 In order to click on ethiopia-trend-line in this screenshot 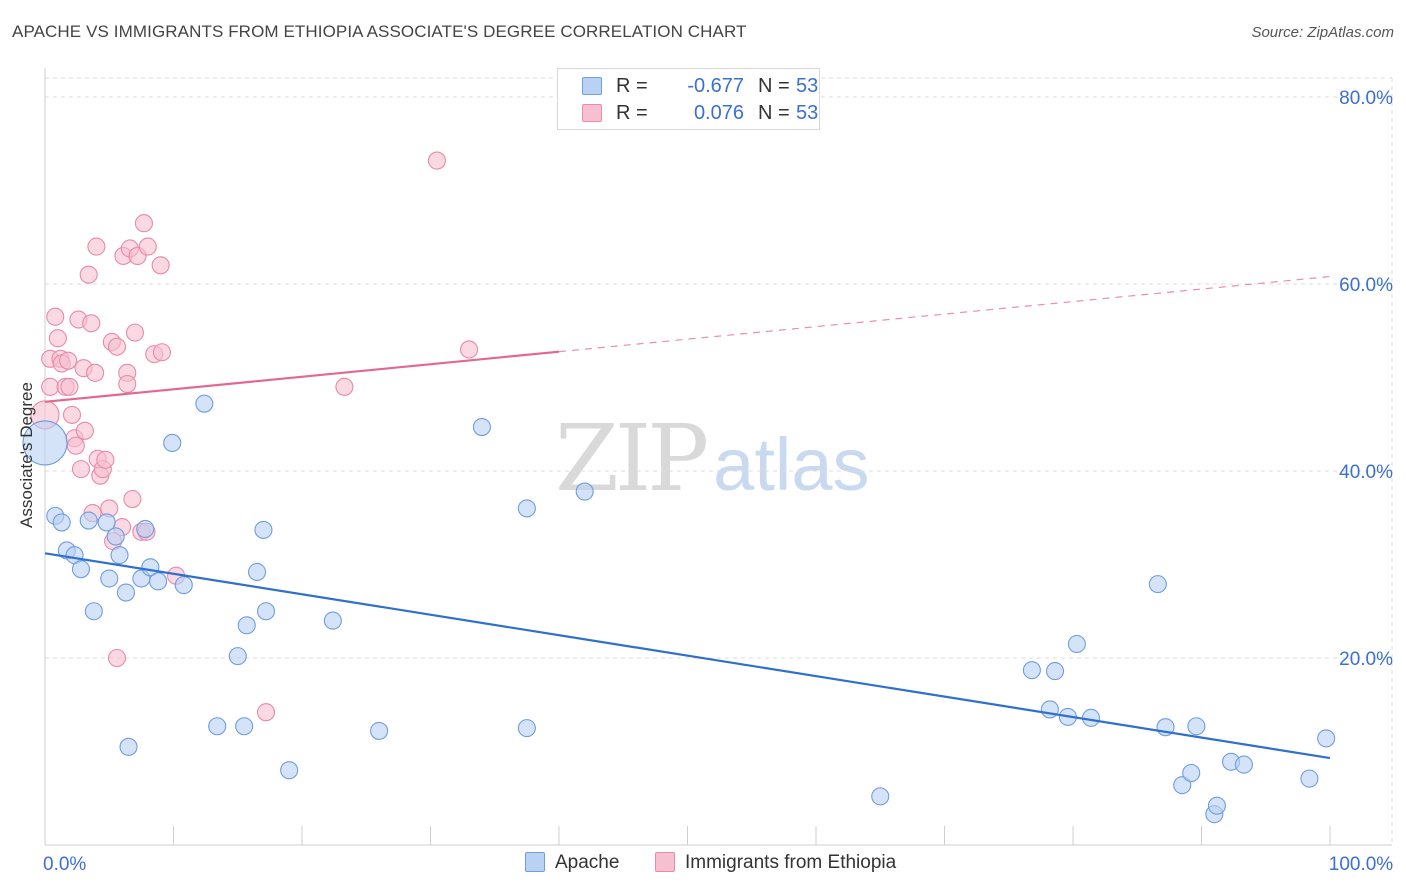, I will do `click(302, 376)`.